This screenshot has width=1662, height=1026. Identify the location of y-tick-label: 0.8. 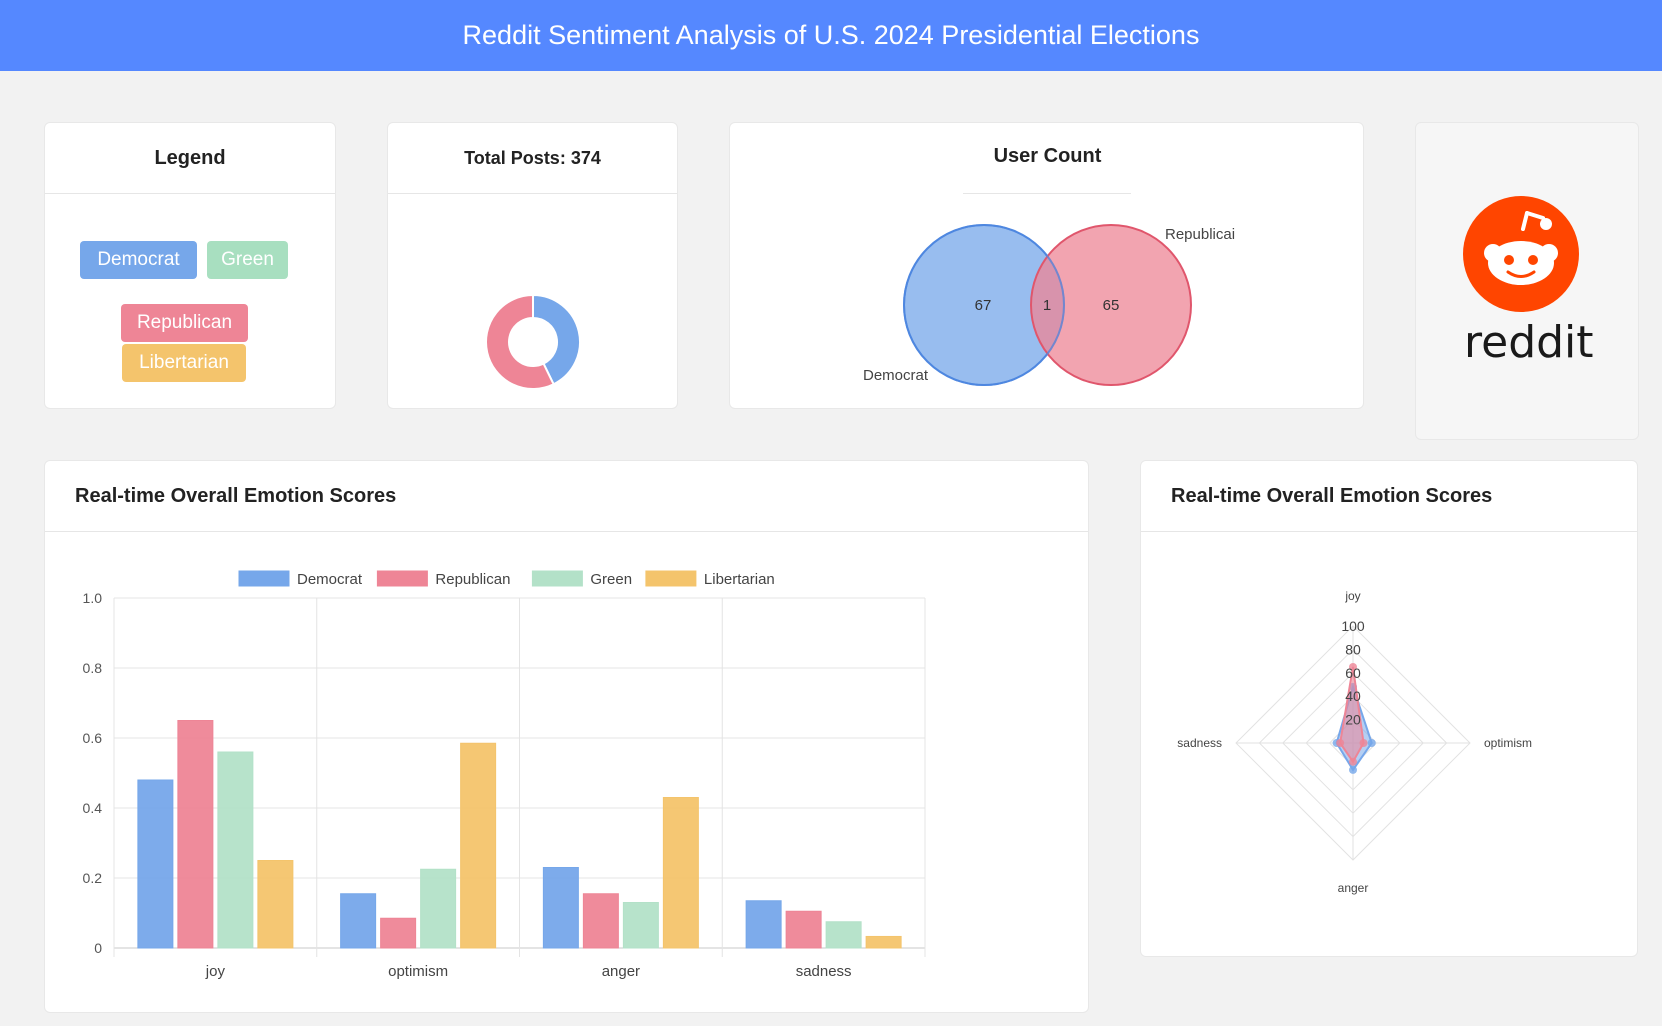
(93, 668).